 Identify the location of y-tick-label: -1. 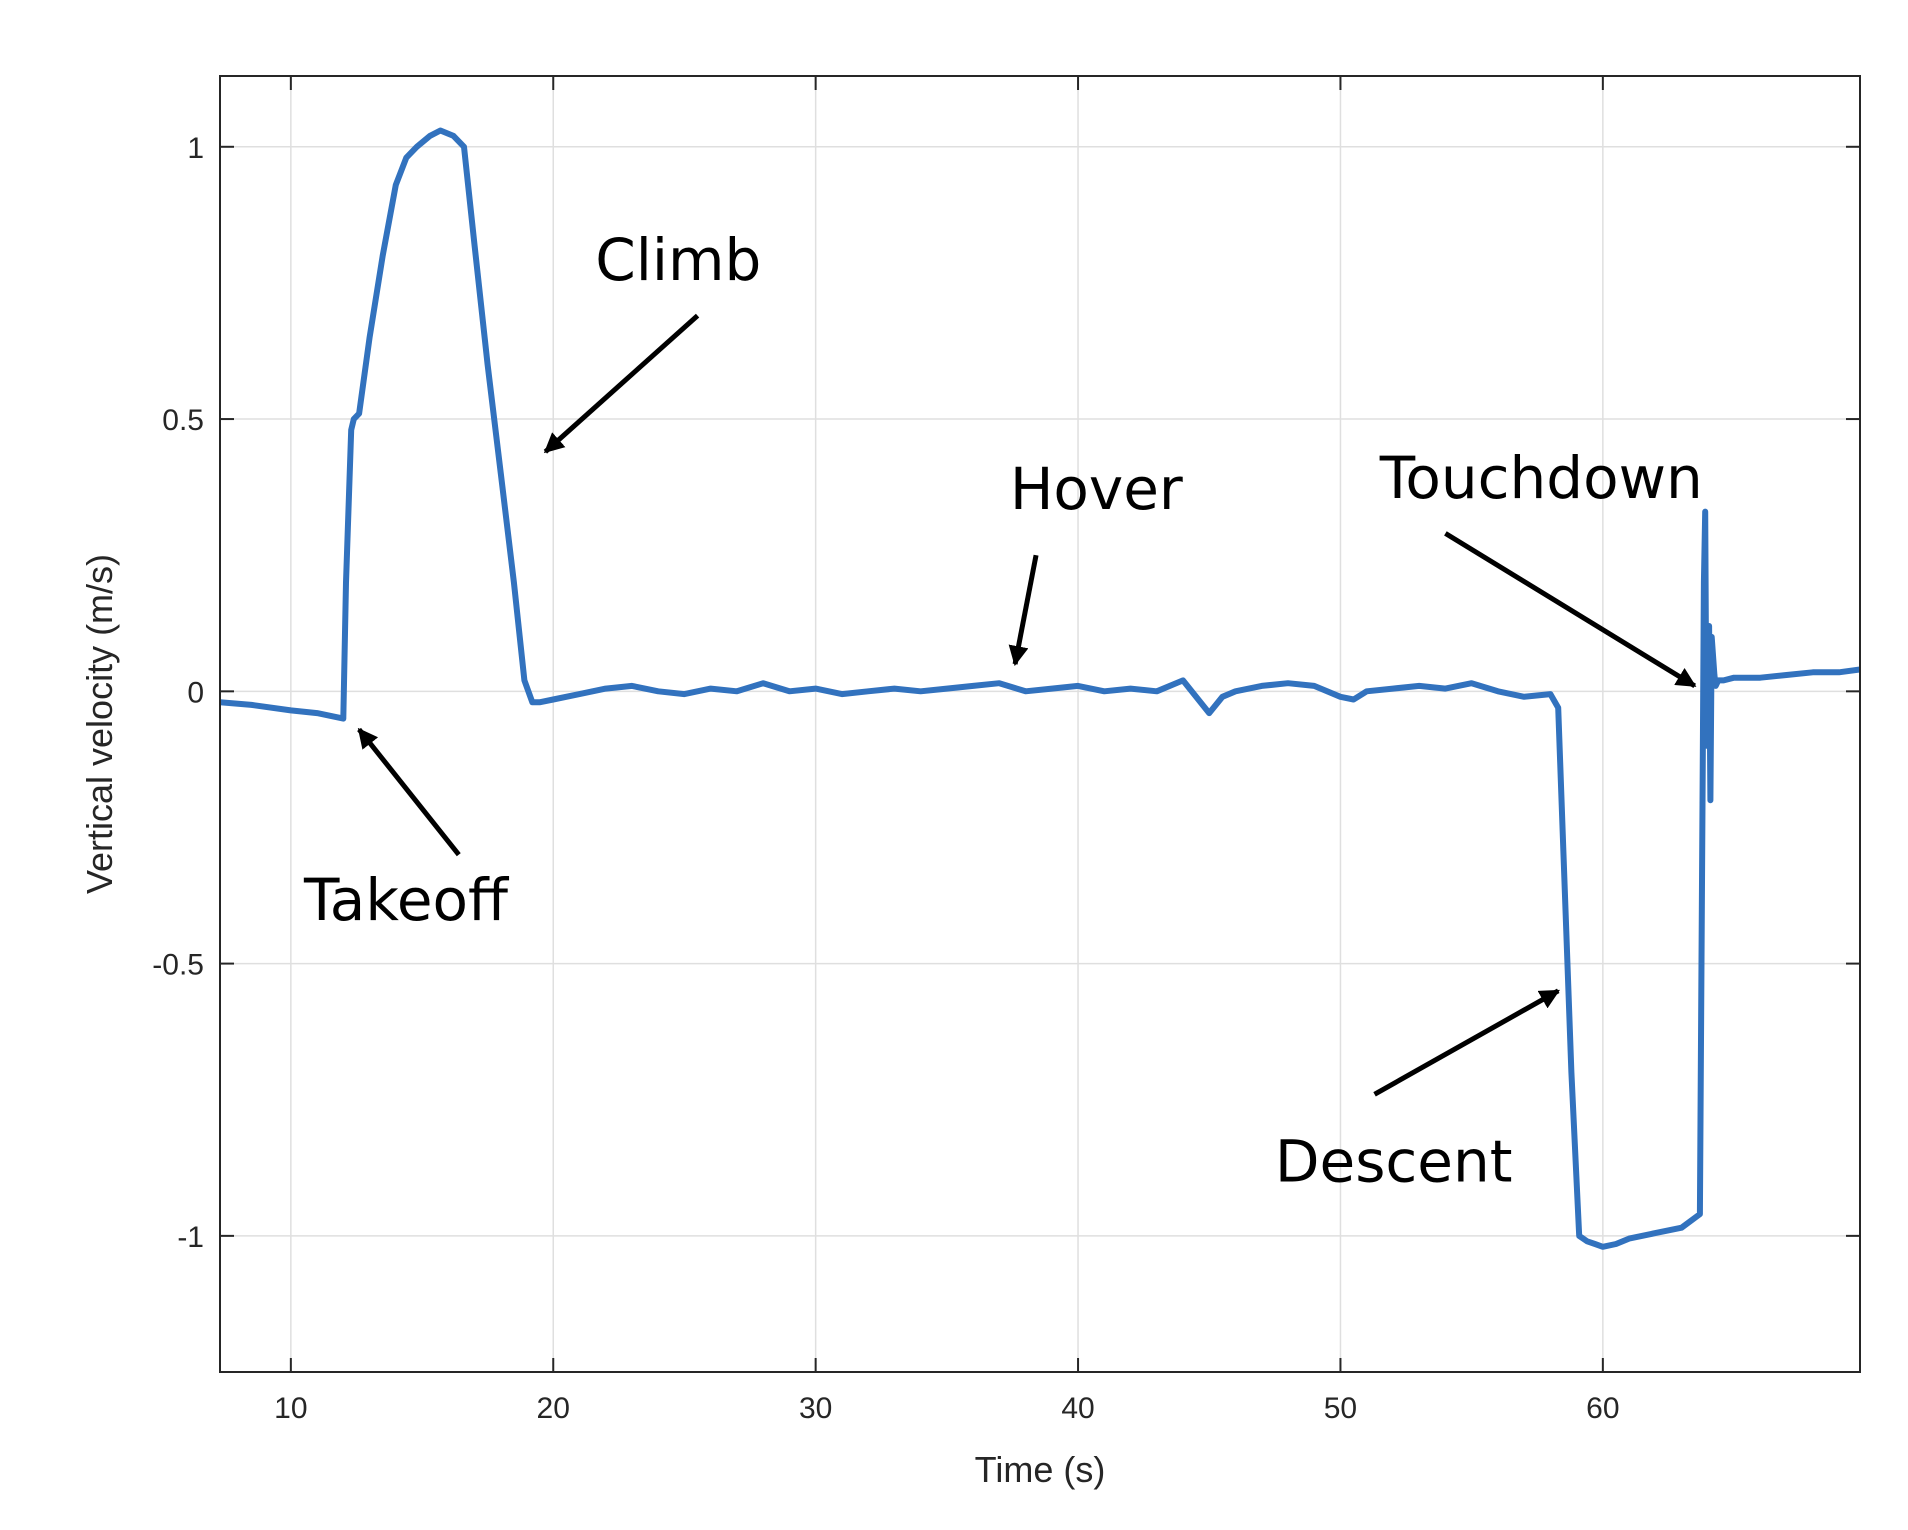
(190, 1237).